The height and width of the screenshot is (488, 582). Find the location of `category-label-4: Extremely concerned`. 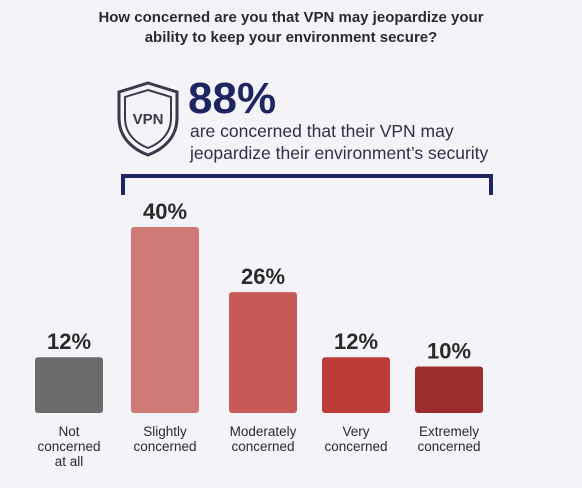

category-label-4: Extremely concerned is located at coordinates (448, 439).